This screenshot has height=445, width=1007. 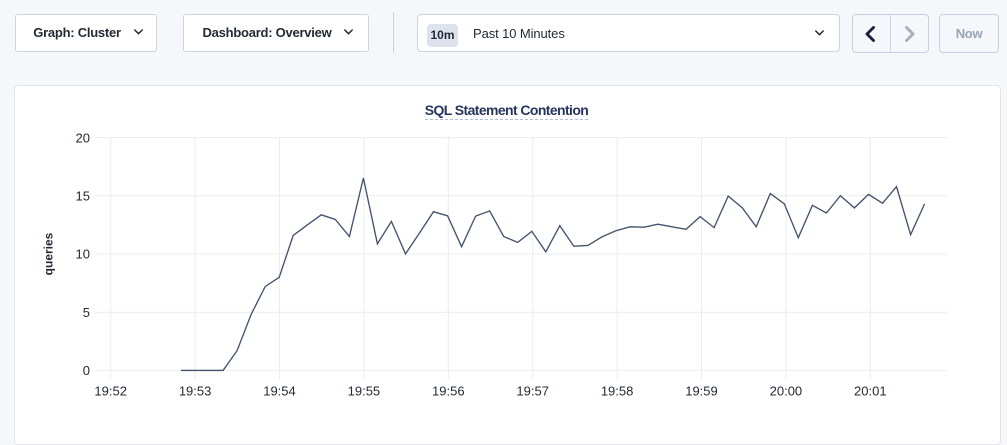 What do you see at coordinates (86, 312) in the screenshot?
I see `svg-text: 5` at bounding box center [86, 312].